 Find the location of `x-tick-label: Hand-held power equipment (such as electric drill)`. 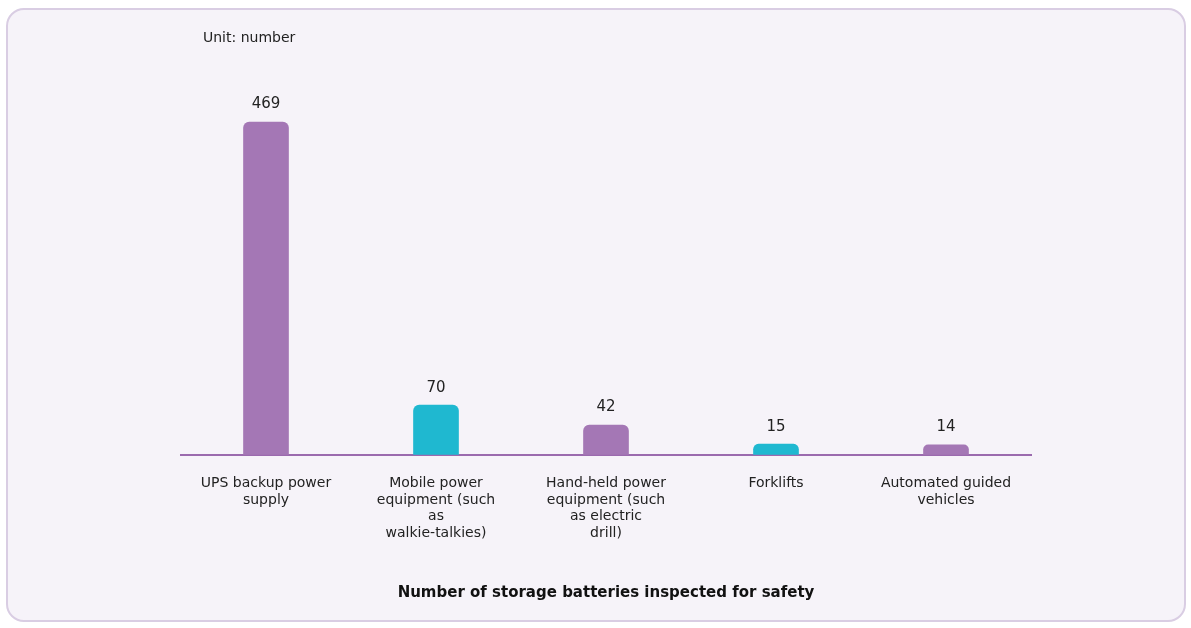

x-tick-label: Hand-held power equipment (such as electric drill) is located at coordinates (606, 507).